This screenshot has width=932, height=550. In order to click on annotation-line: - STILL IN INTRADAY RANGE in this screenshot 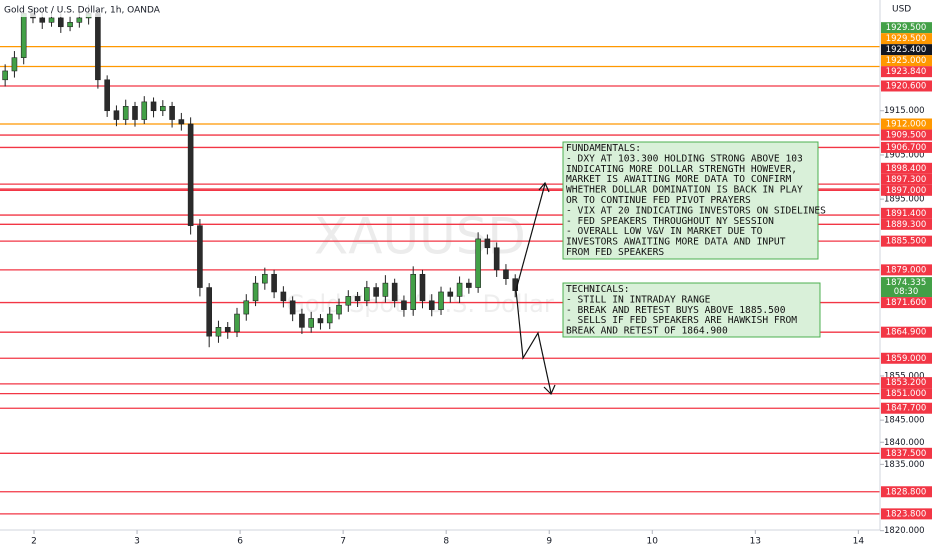, I will do `click(638, 299)`.